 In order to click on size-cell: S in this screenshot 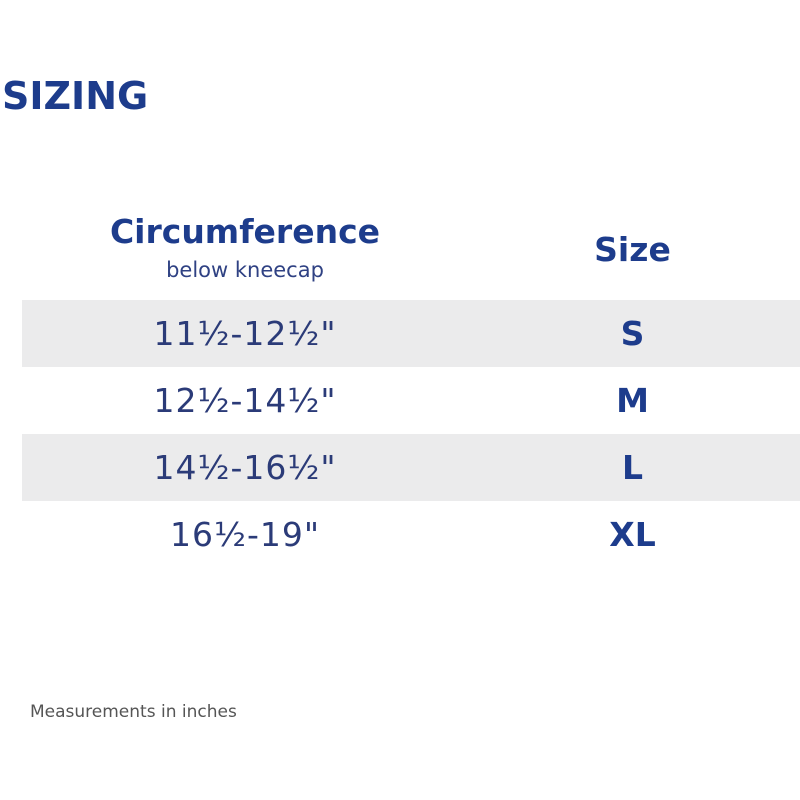, I will do `click(632, 333)`.